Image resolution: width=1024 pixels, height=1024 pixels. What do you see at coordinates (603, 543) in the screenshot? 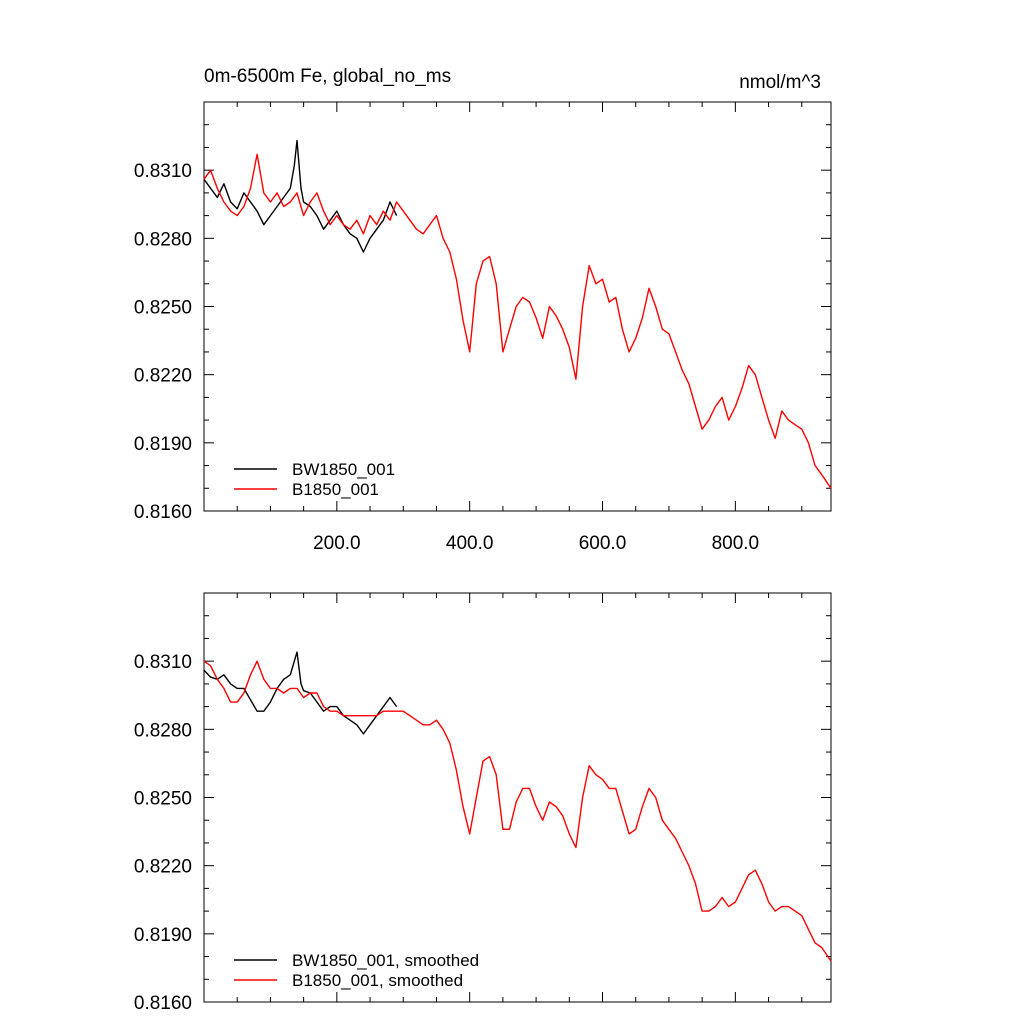
I see `x-tick-label: 600.0` at bounding box center [603, 543].